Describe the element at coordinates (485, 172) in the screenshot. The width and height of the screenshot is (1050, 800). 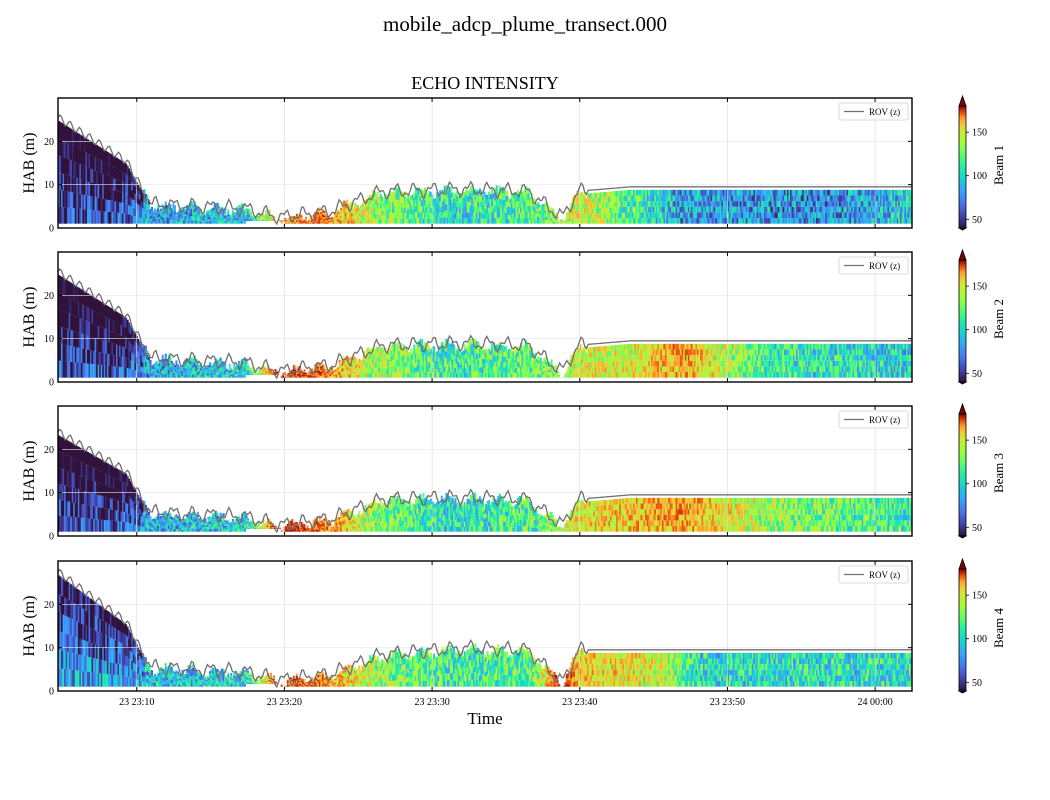
I see `heatmap-columns` at that location.